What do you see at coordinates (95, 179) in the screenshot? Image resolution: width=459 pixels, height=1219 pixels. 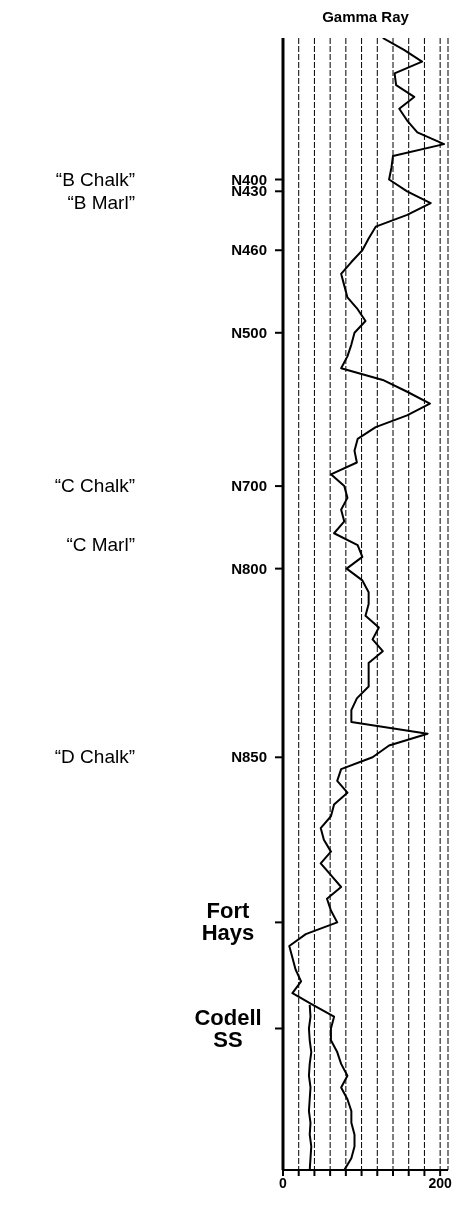 I see `y2-tick-label: “B Chalk”` at bounding box center [95, 179].